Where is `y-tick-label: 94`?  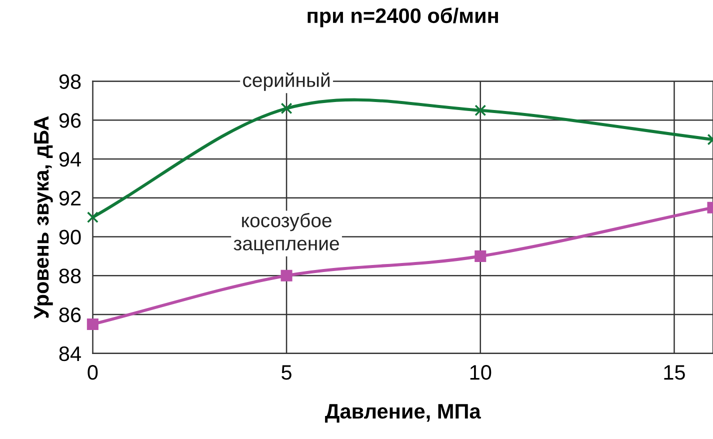 y-tick-label: 94 is located at coordinates (70, 159).